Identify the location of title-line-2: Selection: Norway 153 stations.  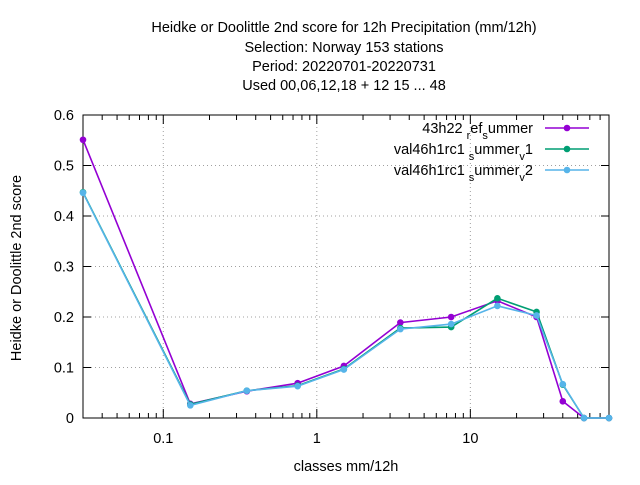
(343, 48).